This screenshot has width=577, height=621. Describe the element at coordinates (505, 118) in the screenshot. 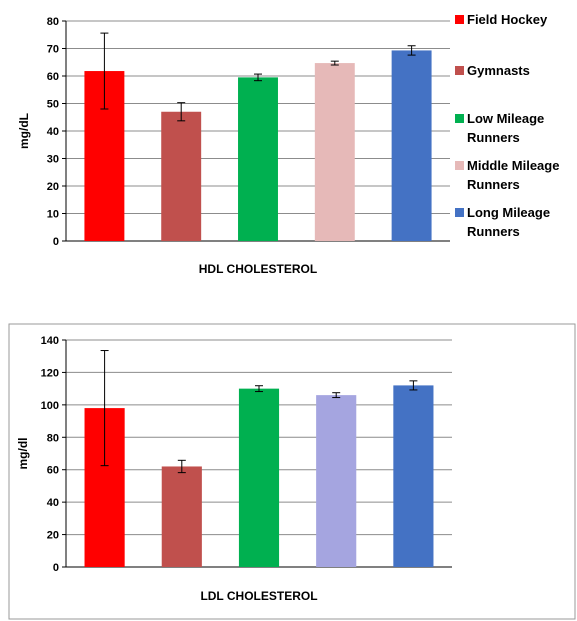

I see `legend-label-2: Low Mileage` at that location.